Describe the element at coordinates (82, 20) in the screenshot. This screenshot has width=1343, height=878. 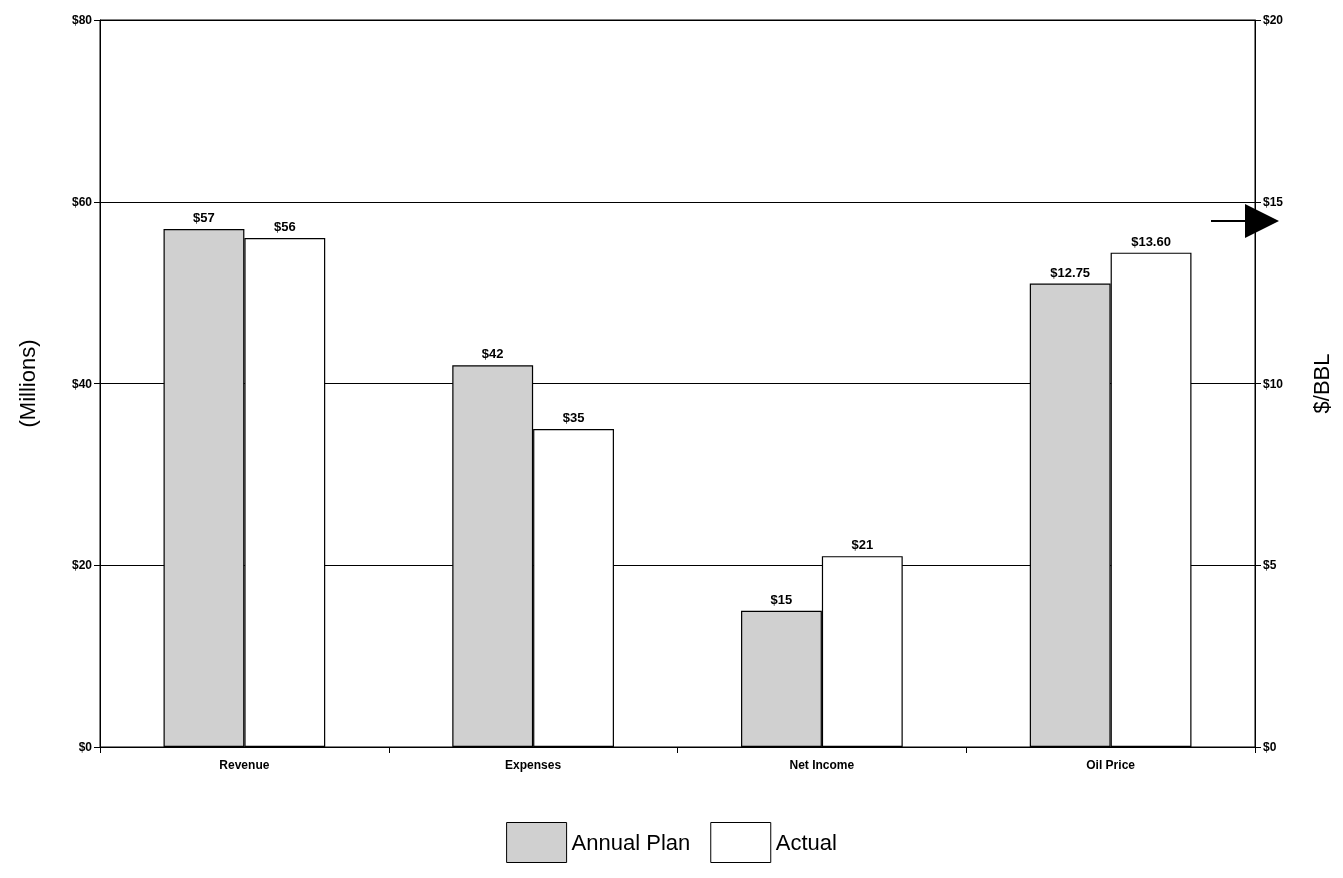
I see `y-tick-label: $80` at that location.